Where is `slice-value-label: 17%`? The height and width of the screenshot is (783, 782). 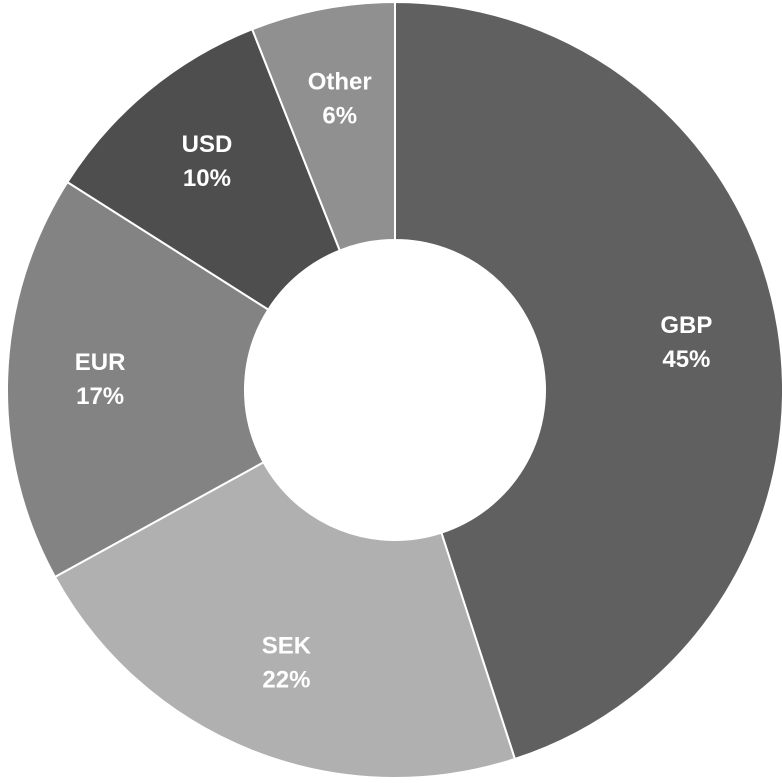
slice-value-label: 17% is located at coordinates (100, 396).